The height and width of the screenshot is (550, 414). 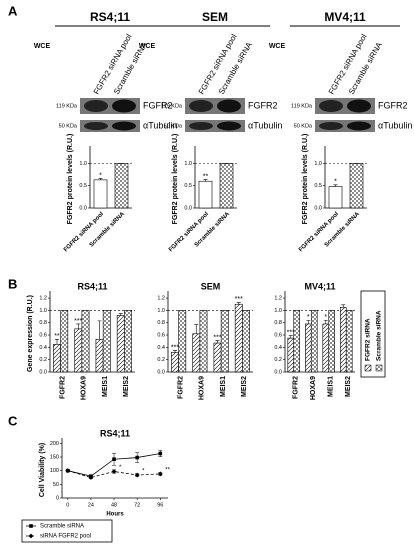 I want to click on blot-title: MV4;11, so click(x=345, y=17).